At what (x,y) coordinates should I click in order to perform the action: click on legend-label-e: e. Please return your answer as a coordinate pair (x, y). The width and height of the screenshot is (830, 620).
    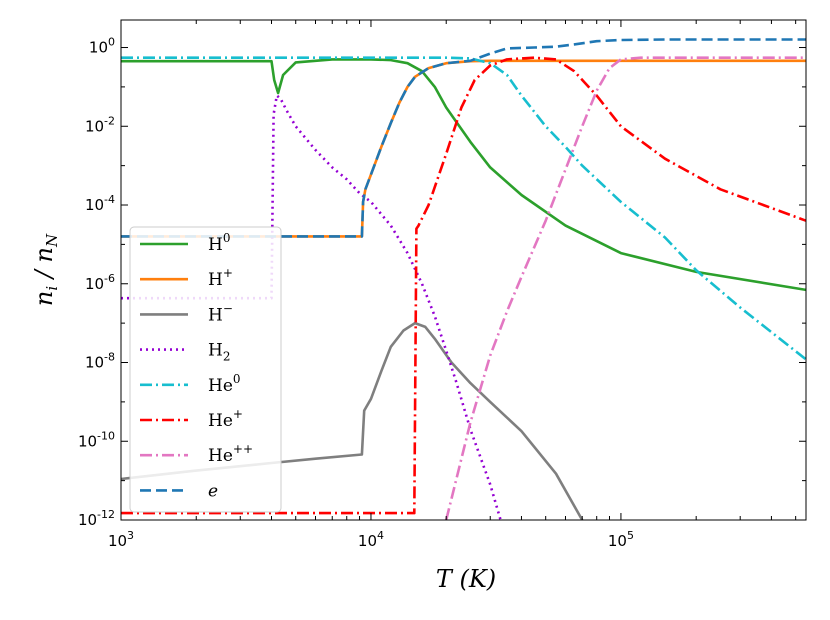
    Looking at the image, I should click on (213, 491).